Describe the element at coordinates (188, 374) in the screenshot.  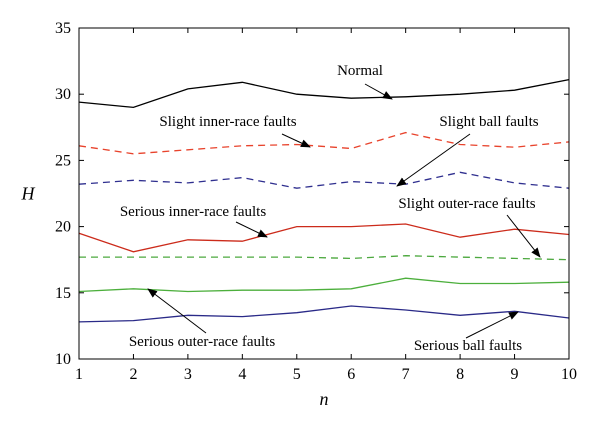
I see `x-tick-label: 3` at that location.